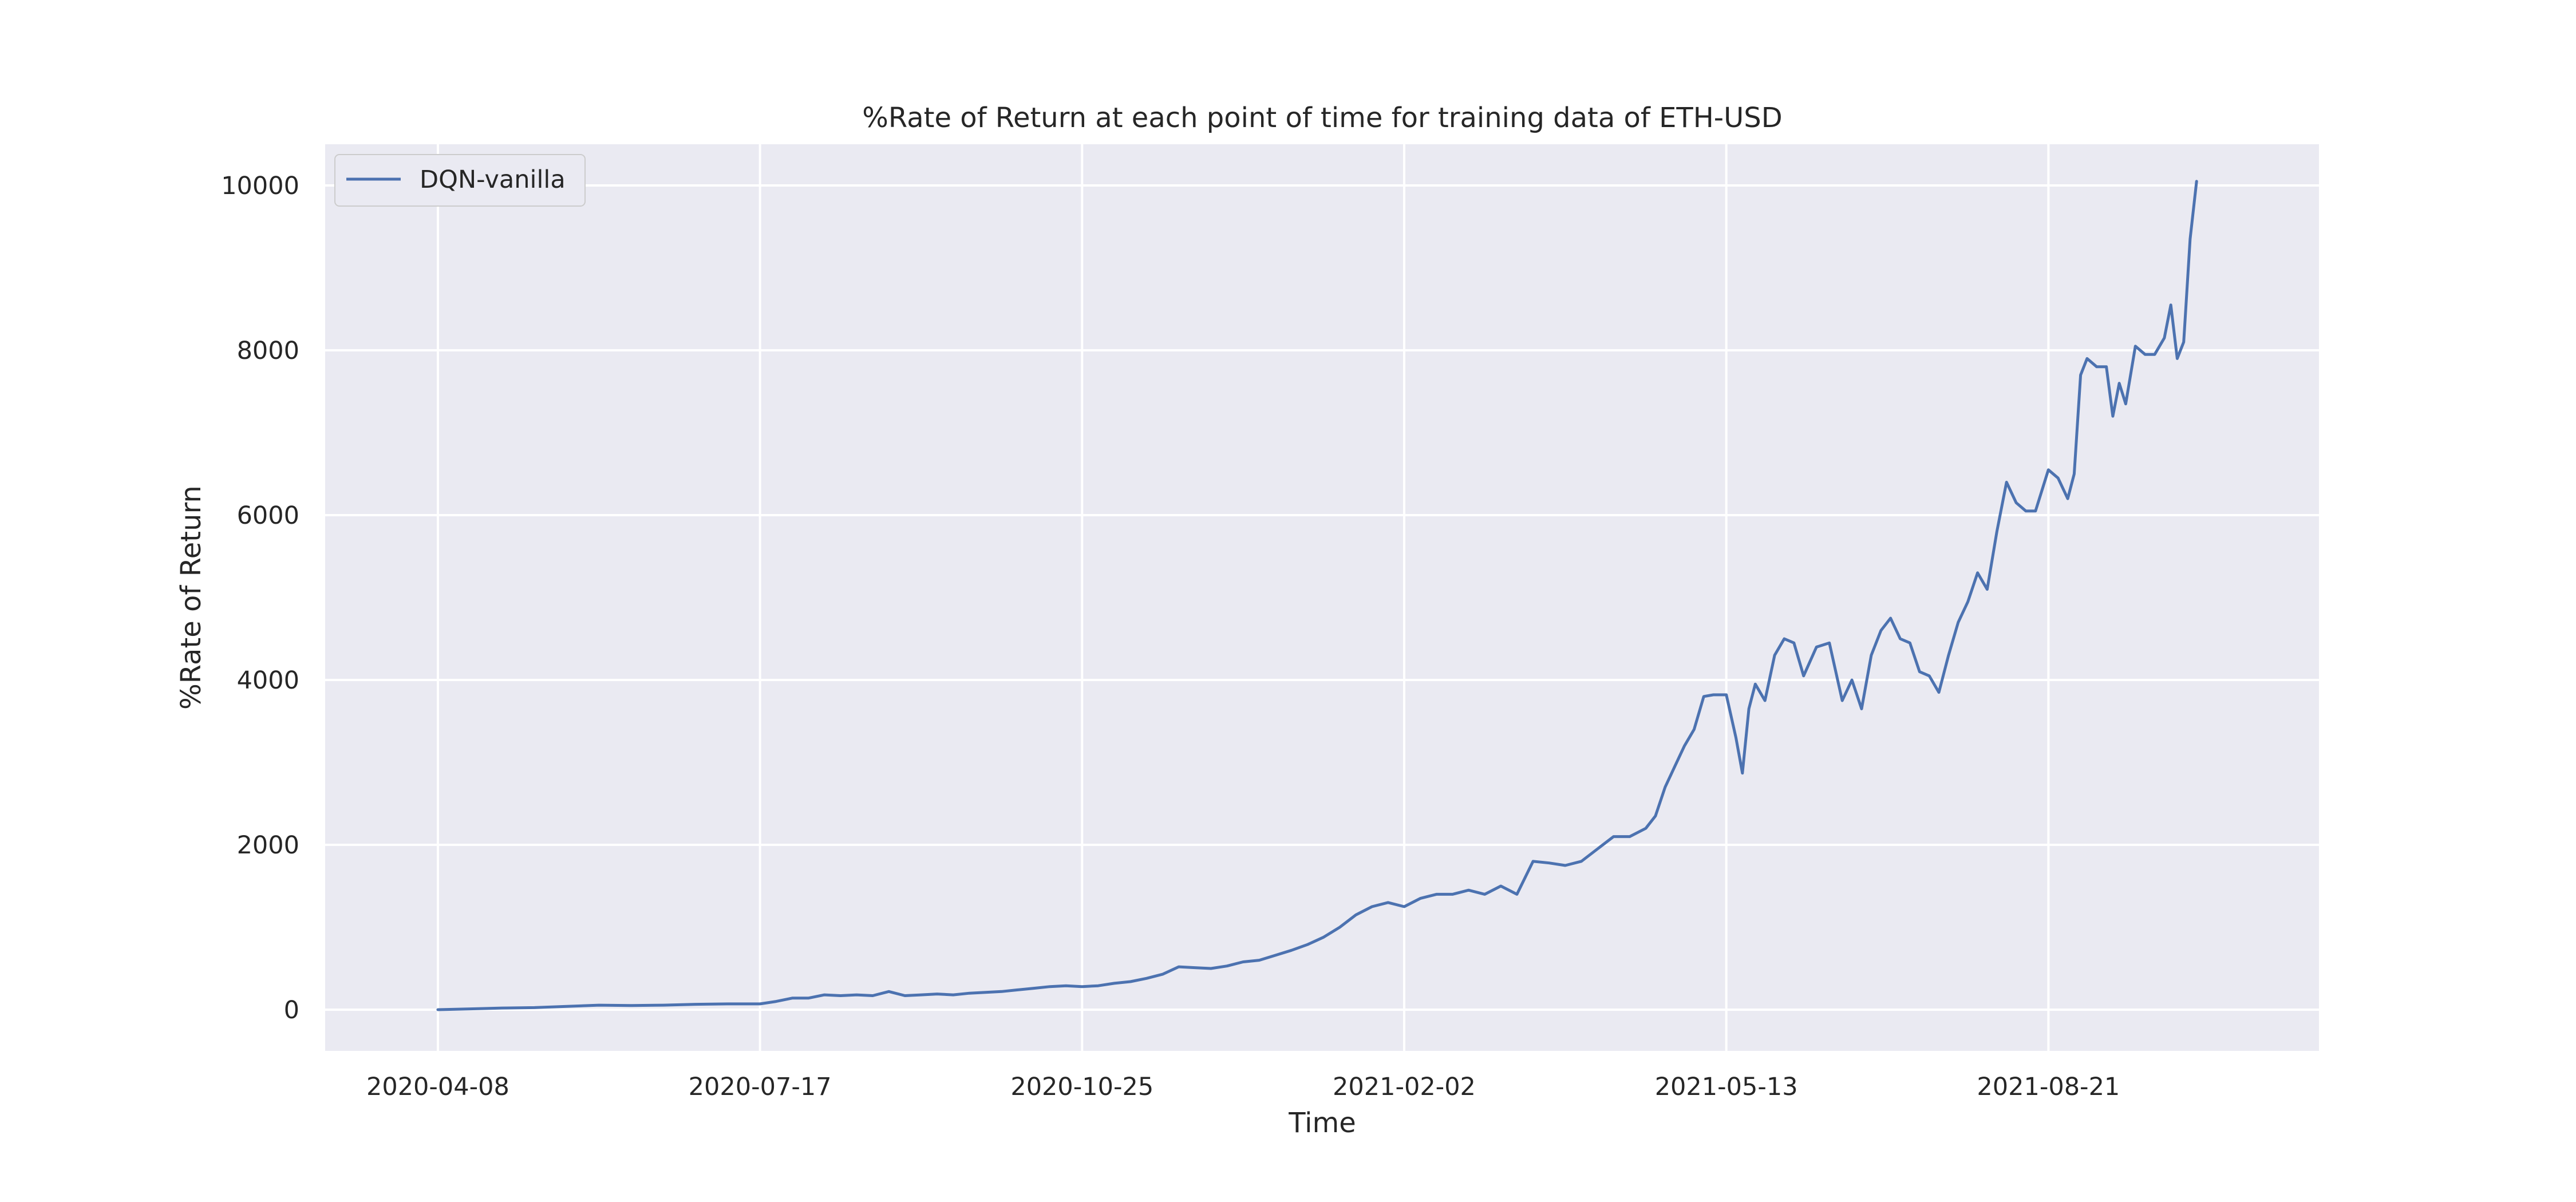 Image resolution: width=2576 pixels, height=1202 pixels. Describe the element at coordinates (191, 598) in the screenshot. I see `y-axis-label: %Rate of Return` at that location.